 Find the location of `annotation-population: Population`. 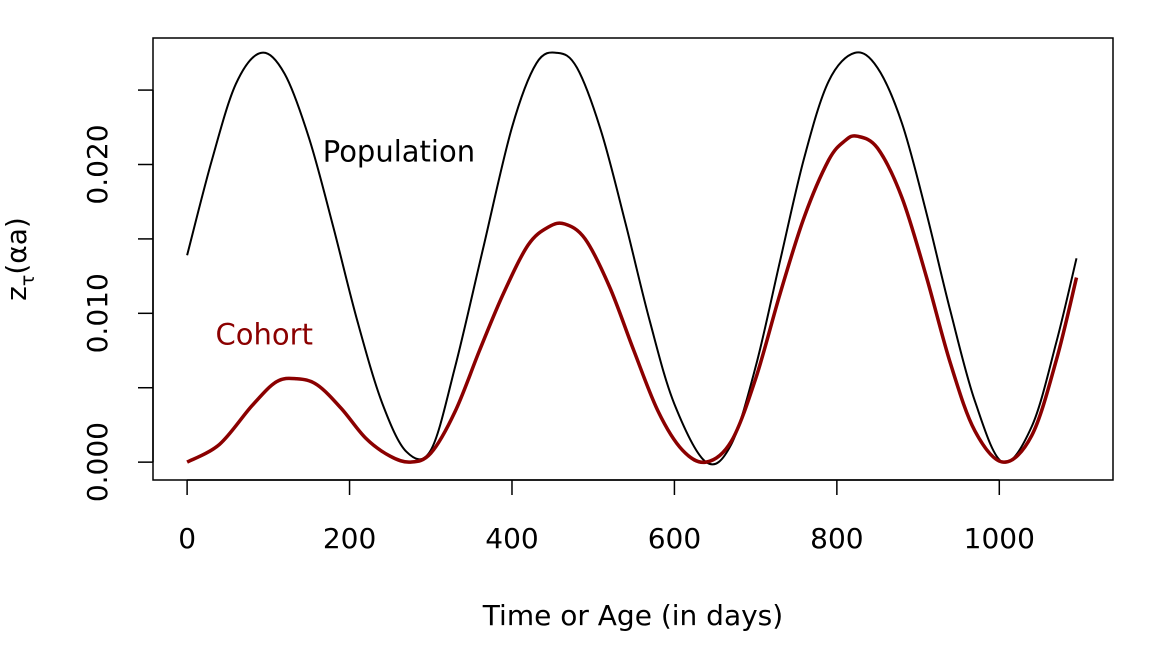

annotation-population: Population is located at coordinates (399, 152).